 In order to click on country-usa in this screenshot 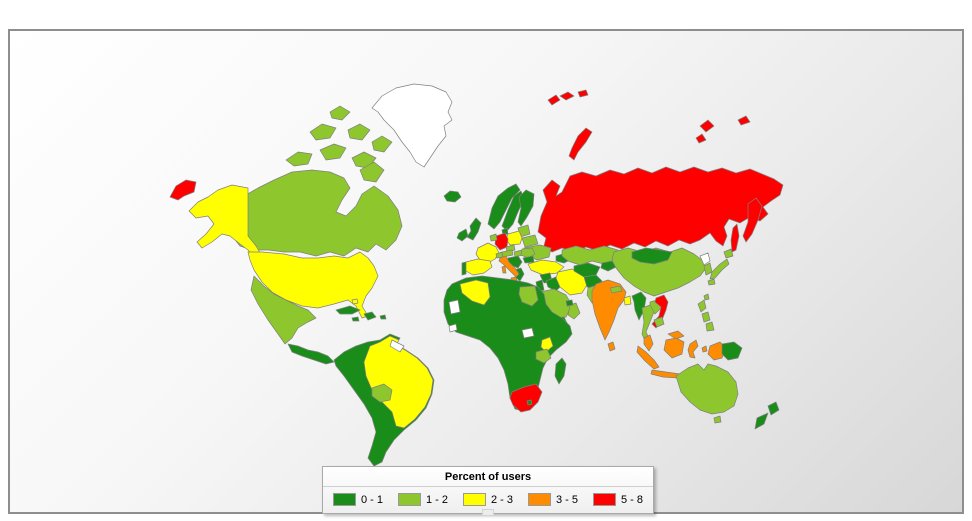, I will do `click(313, 285)`.